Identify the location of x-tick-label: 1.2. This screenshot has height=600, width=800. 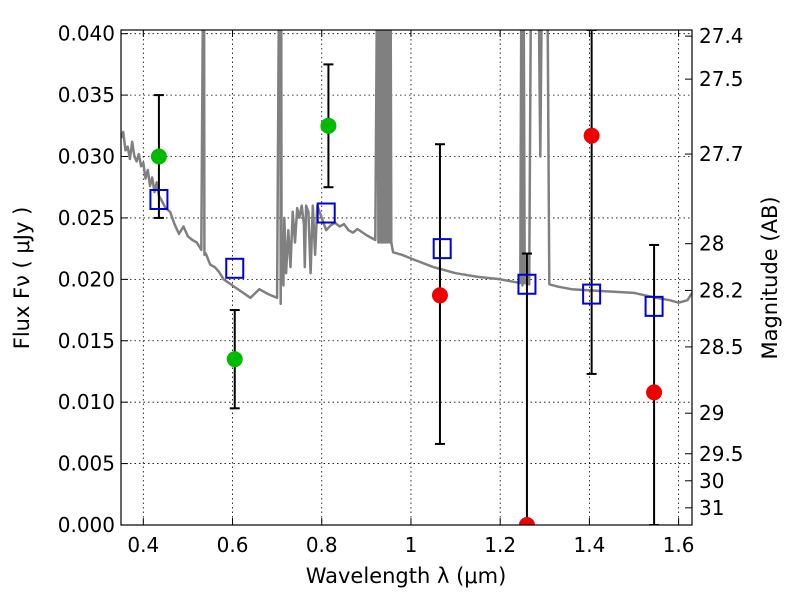
(500, 545).